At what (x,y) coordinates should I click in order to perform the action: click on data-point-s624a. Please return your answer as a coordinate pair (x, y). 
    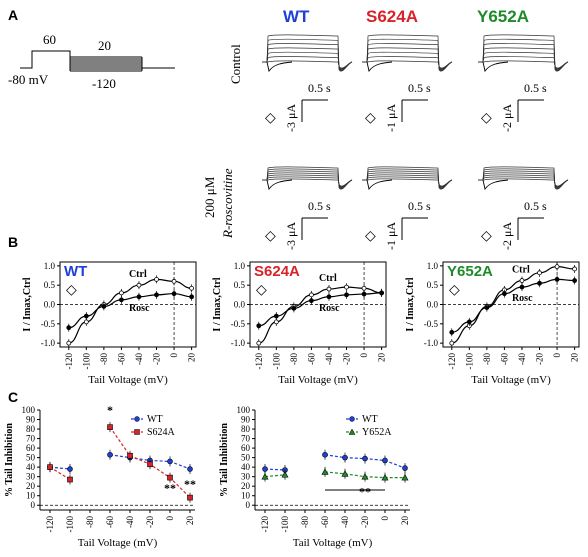
    Looking at the image, I should click on (150, 464).